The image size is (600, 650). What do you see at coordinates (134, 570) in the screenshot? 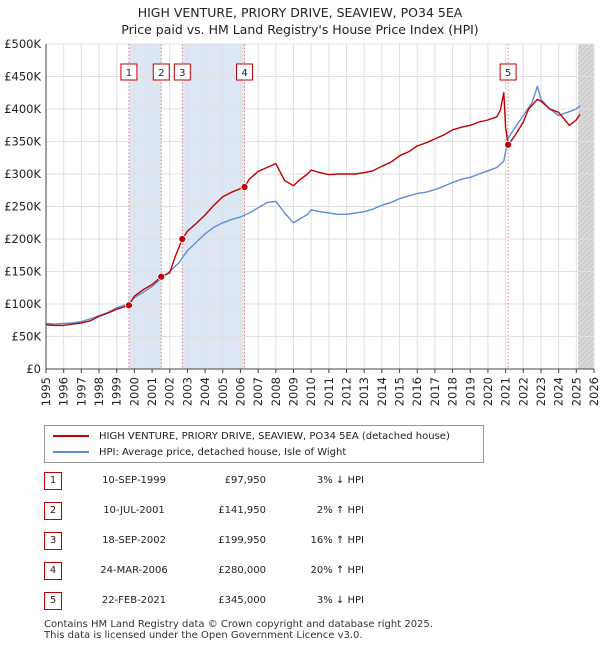
I see `sale-date: 24-MAR-2006` at bounding box center [134, 570].